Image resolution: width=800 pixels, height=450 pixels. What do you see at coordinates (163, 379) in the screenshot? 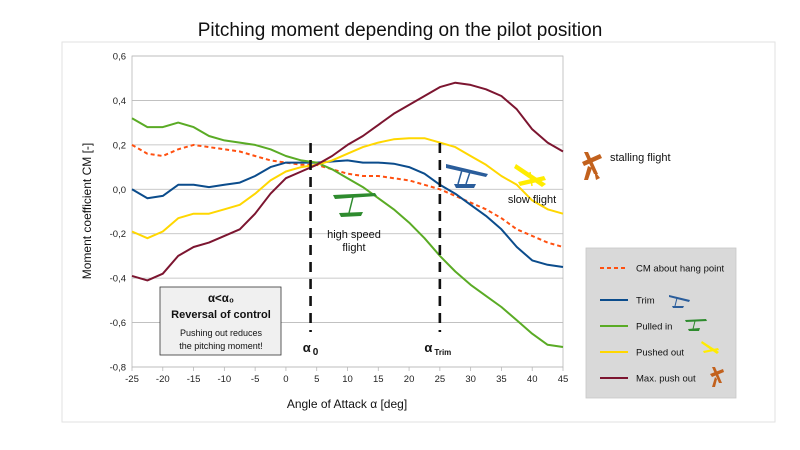
I see `x-tick-label: -20` at bounding box center [163, 379].